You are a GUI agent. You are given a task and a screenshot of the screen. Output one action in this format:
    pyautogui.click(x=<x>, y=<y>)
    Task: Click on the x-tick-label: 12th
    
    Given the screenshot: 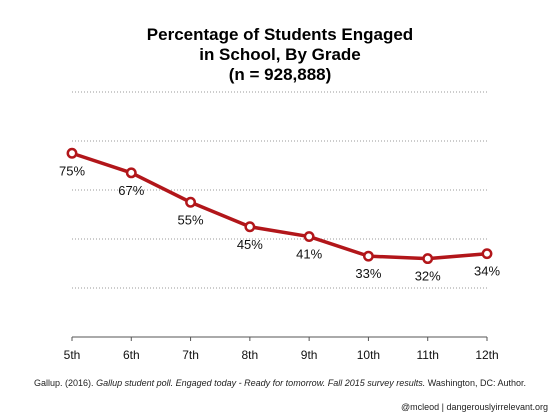 What is the action you would take?
    pyautogui.click(x=486, y=355)
    